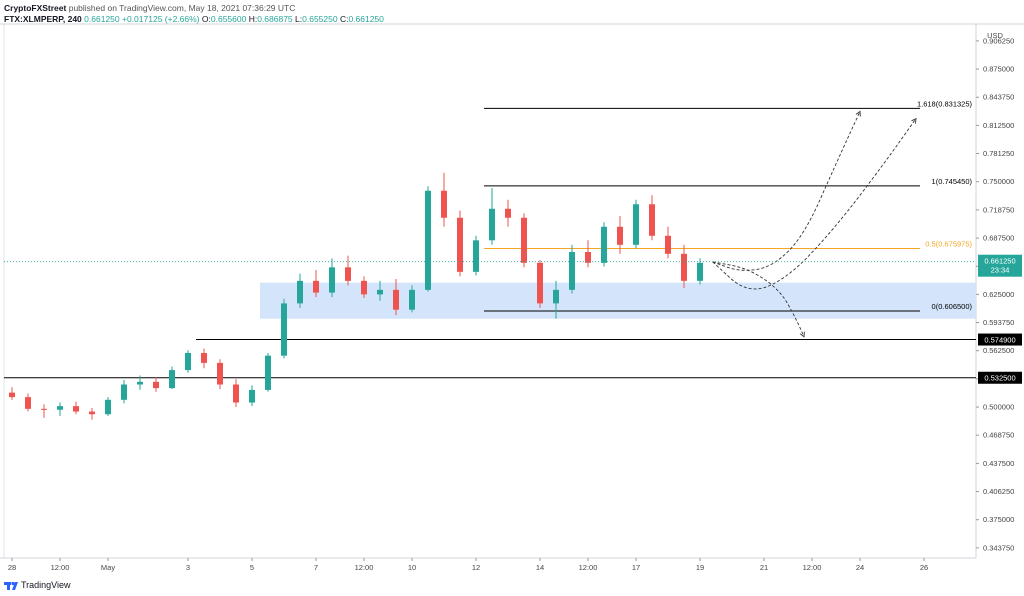 The width and height of the screenshot is (1024, 596). I want to click on level-price-tag-label: 0.574900, so click(999, 340).